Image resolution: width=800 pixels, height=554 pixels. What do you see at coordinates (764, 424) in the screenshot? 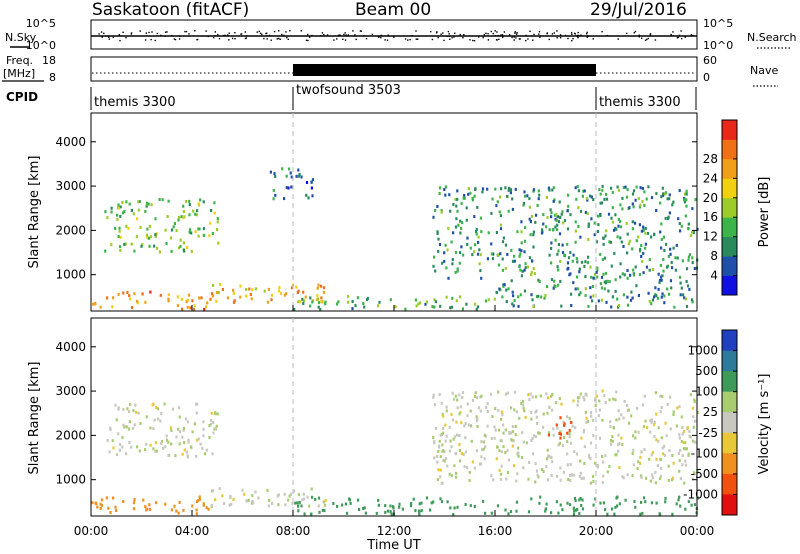
I see `velocity-colorbar-label: Velocity [m s⁻¹]` at bounding box center [764, 424].